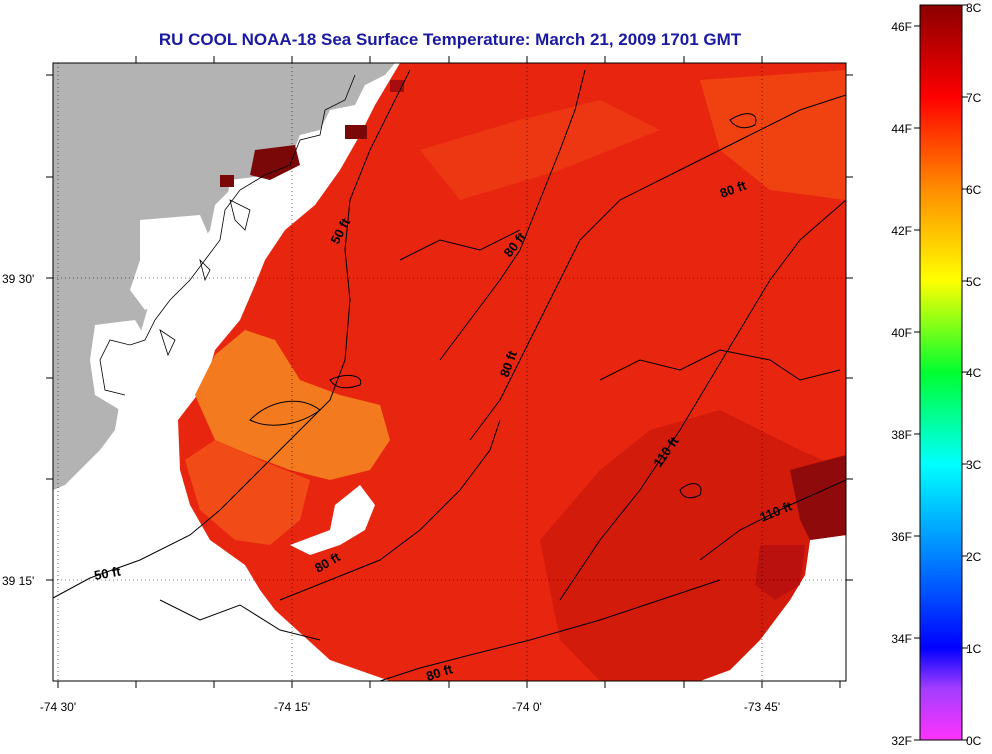 Image resolution: width=992 pixels, height=754 pixels. What do you see at coordinates (780, 572) in the screenshot?
I see `sst-dark-patch-south` at bounding box center [780, 572].